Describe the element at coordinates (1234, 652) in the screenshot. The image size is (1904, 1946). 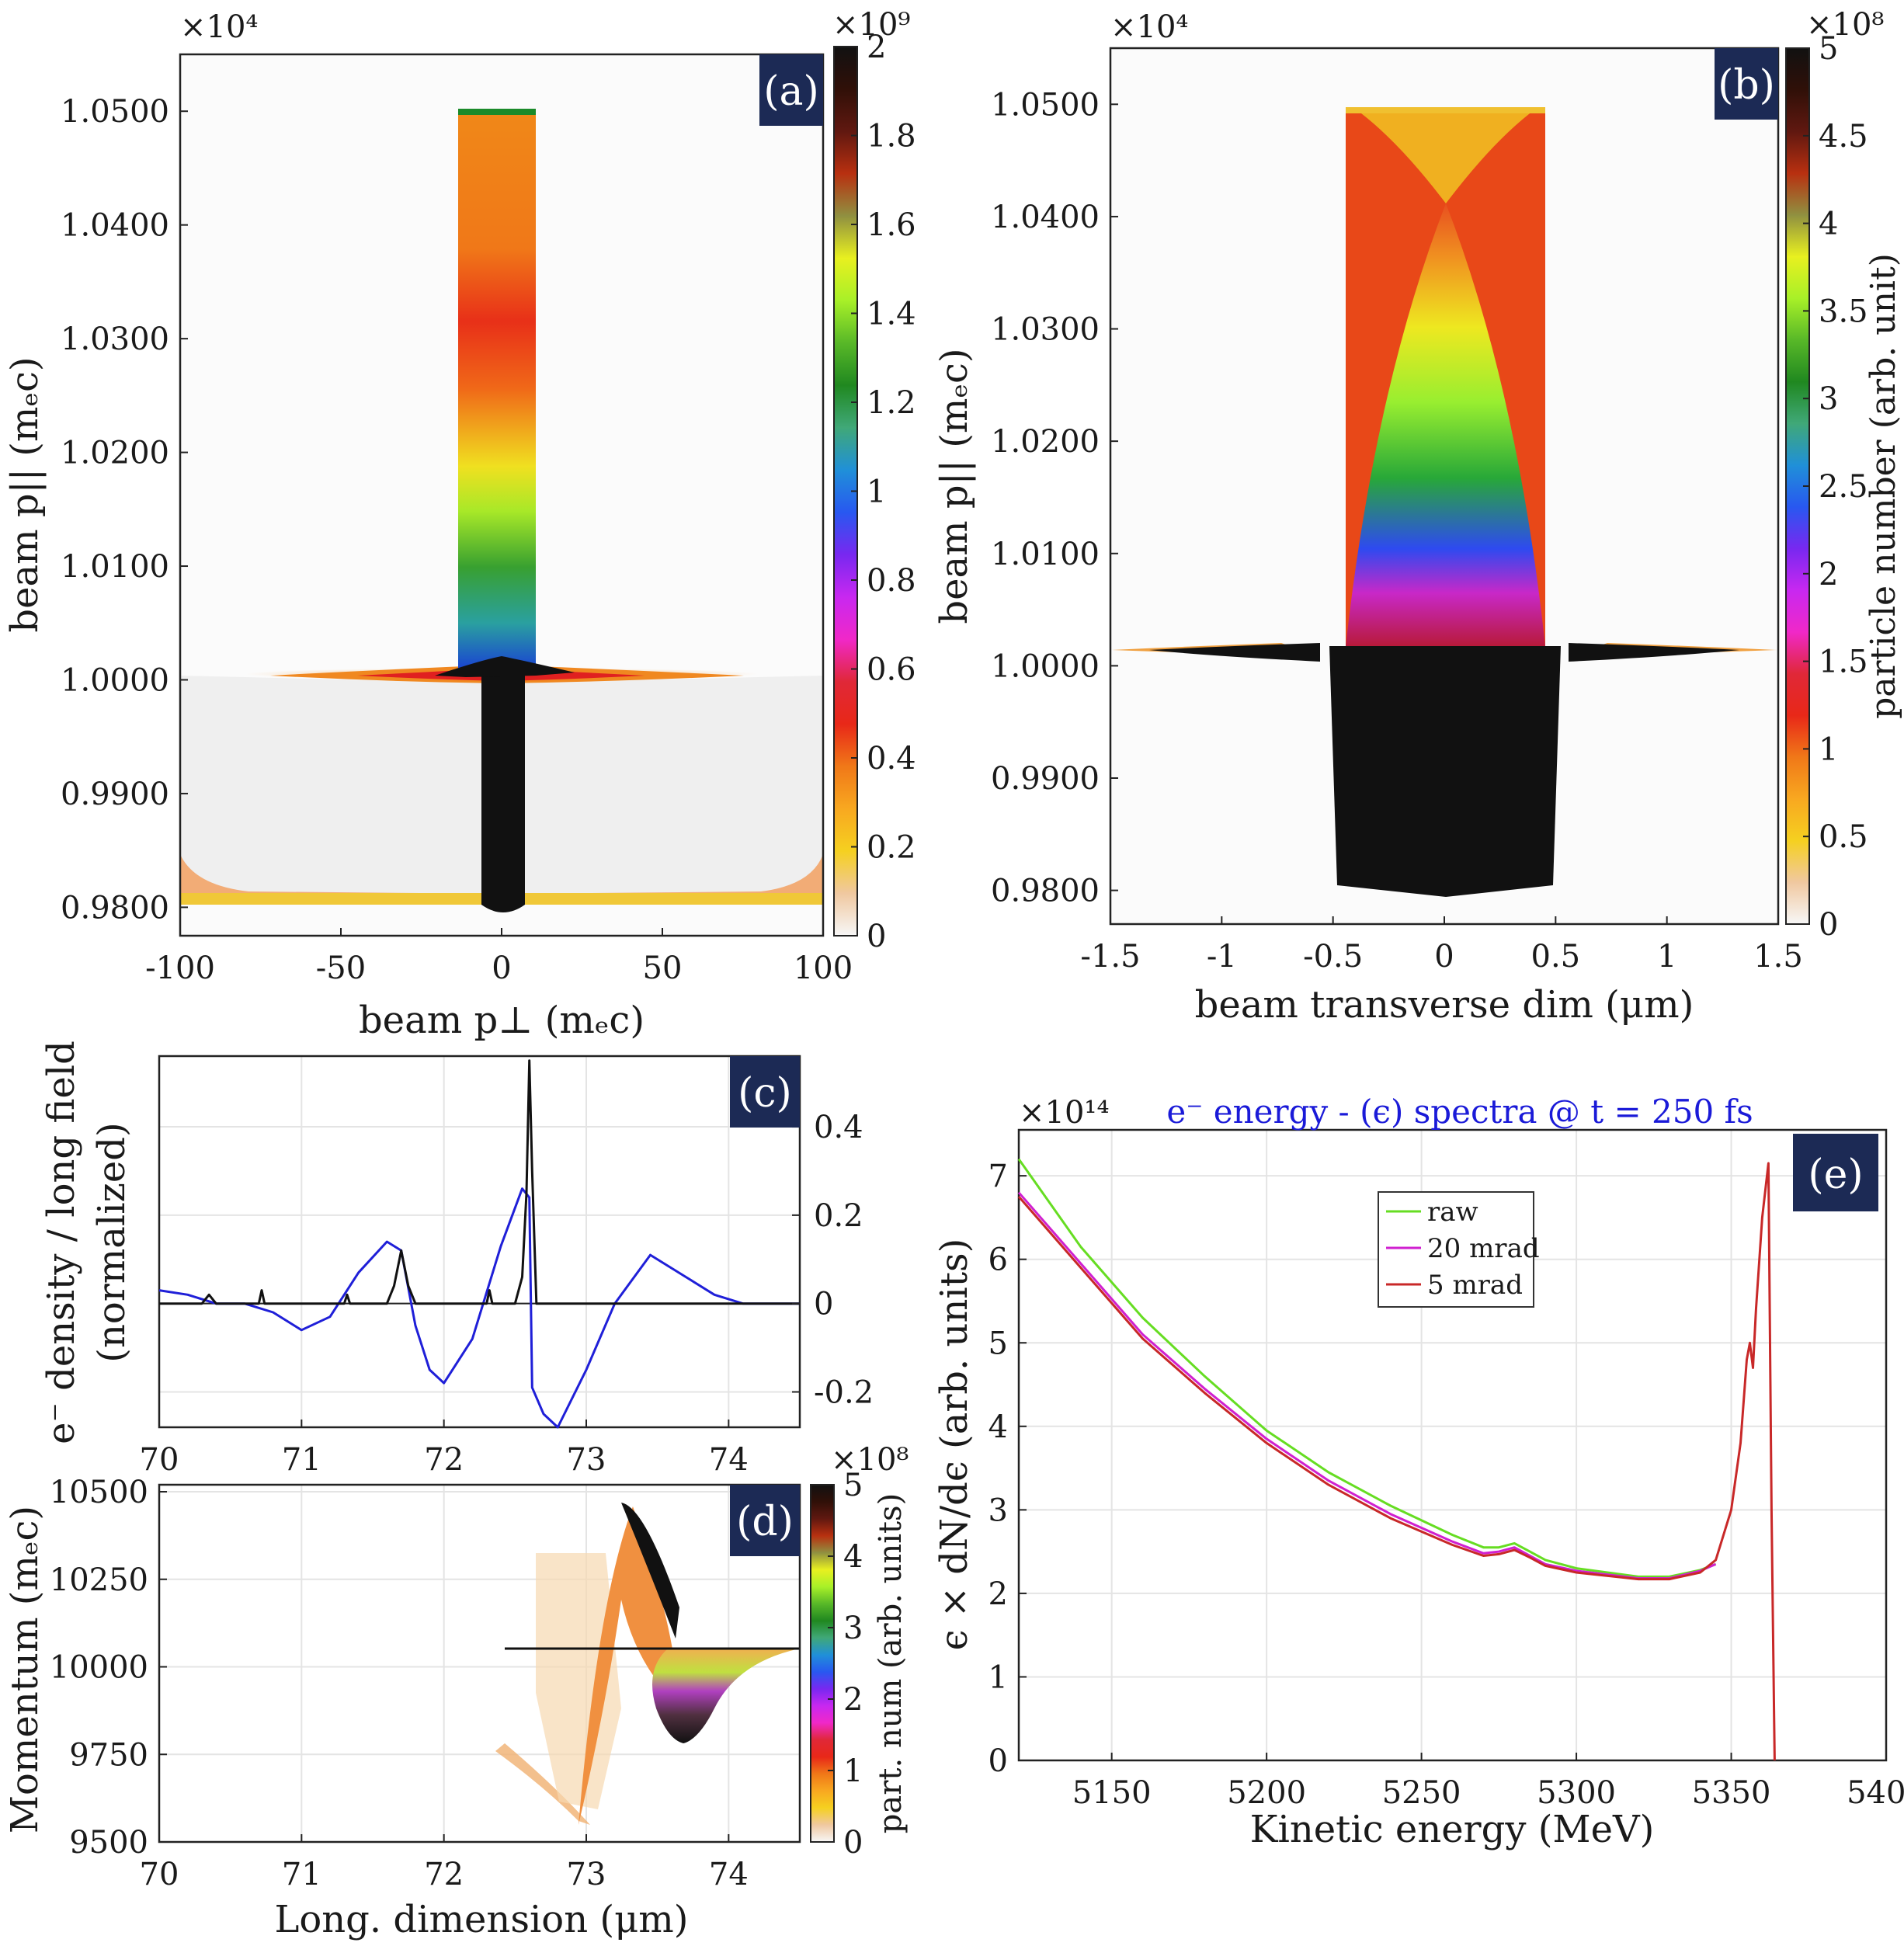
I see `panel-b-wing-core-left` at that location.